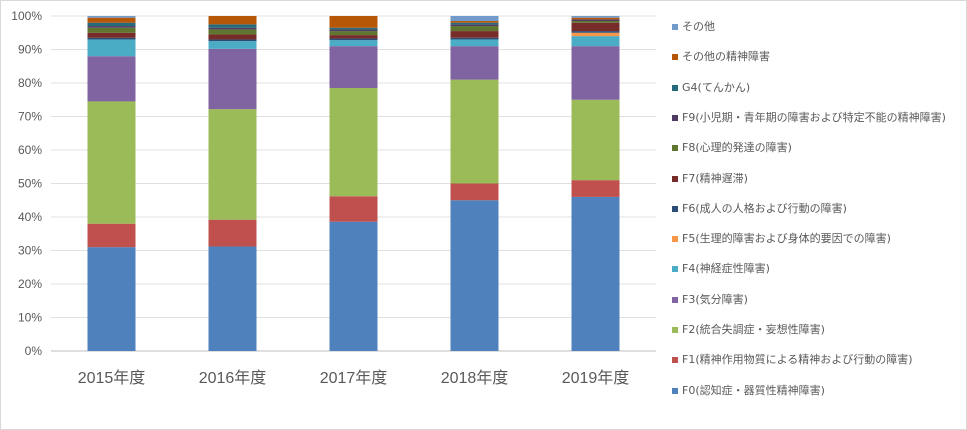 The height and width of the screenshot is (430, 967). What do you see at coordinates (30, 318) in the screenshot?
I see `y-tick-label: 10%` at bounding box center [30, 318].